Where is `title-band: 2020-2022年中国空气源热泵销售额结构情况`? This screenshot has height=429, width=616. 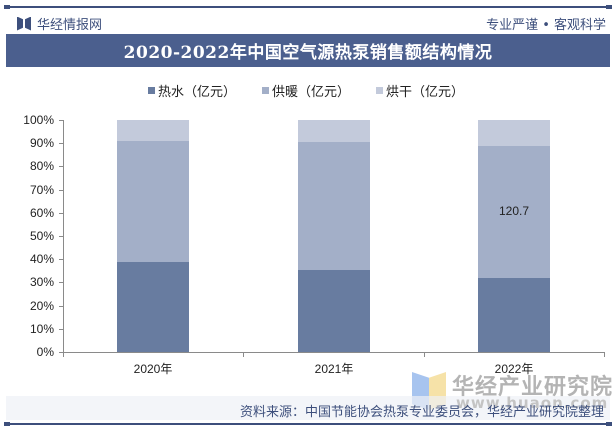 title-band: 2020-2022年中国空气源热泵销售额结构情况 is located at coordinates (308, 50).